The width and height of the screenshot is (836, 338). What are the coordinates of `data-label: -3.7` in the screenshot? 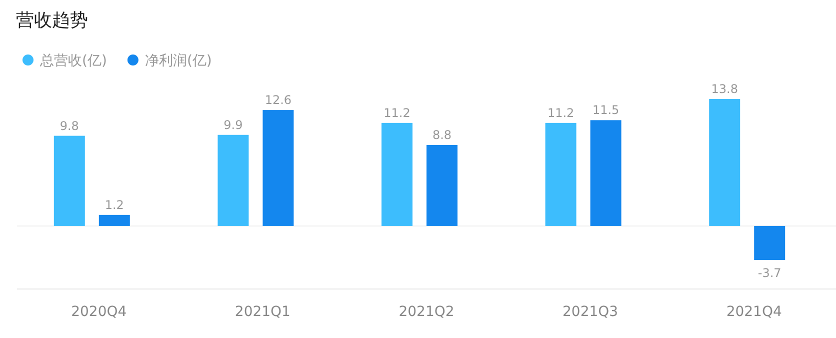 It's located at (770, 273).